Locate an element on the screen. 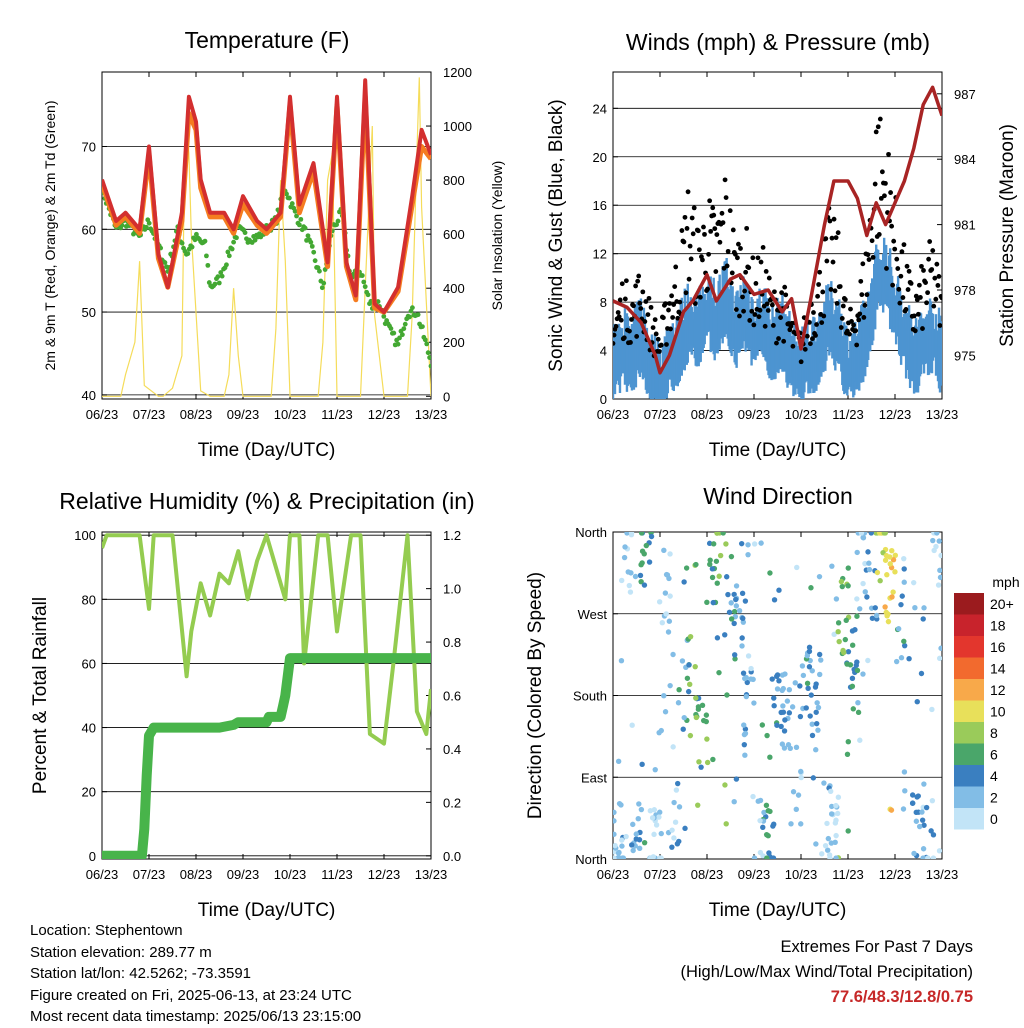  humidity-xtick-label: 09/23 is located at coordinates (243, 874).